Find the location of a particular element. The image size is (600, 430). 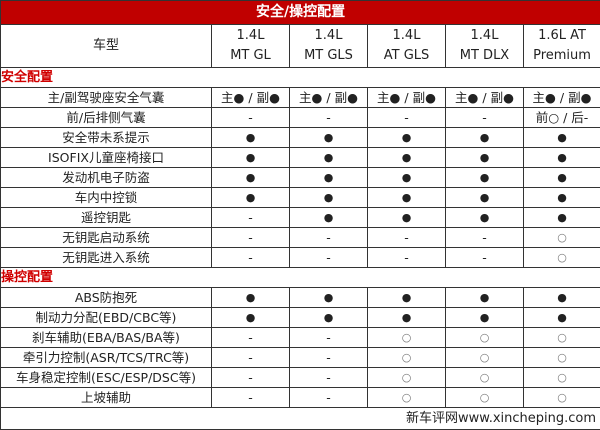

model-trim: MT GL is located at coordinates (250, 56).